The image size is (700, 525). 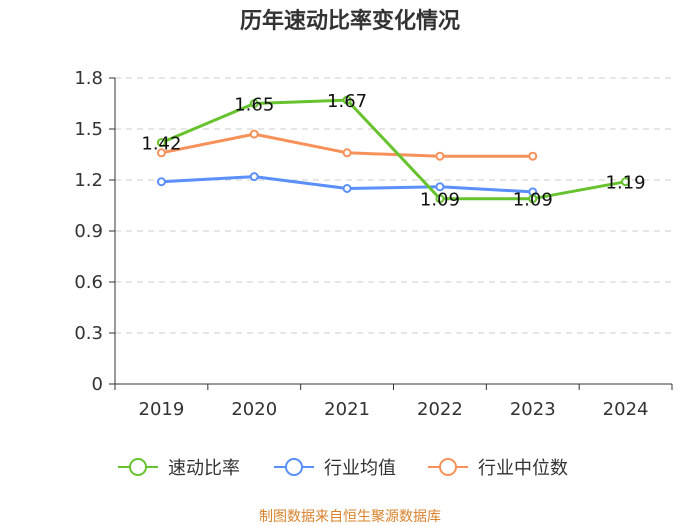 I want to click on series-layer, so click(x=393, y=149).